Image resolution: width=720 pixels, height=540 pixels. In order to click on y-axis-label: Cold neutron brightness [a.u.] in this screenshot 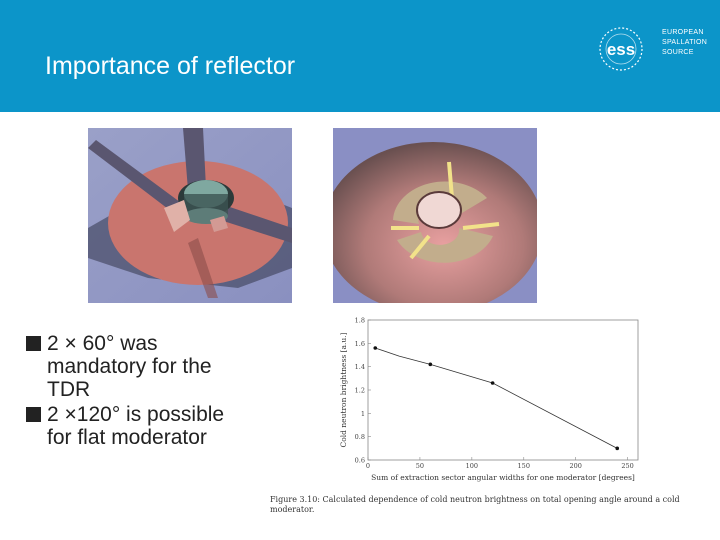, I will do `click(343, 389)`.